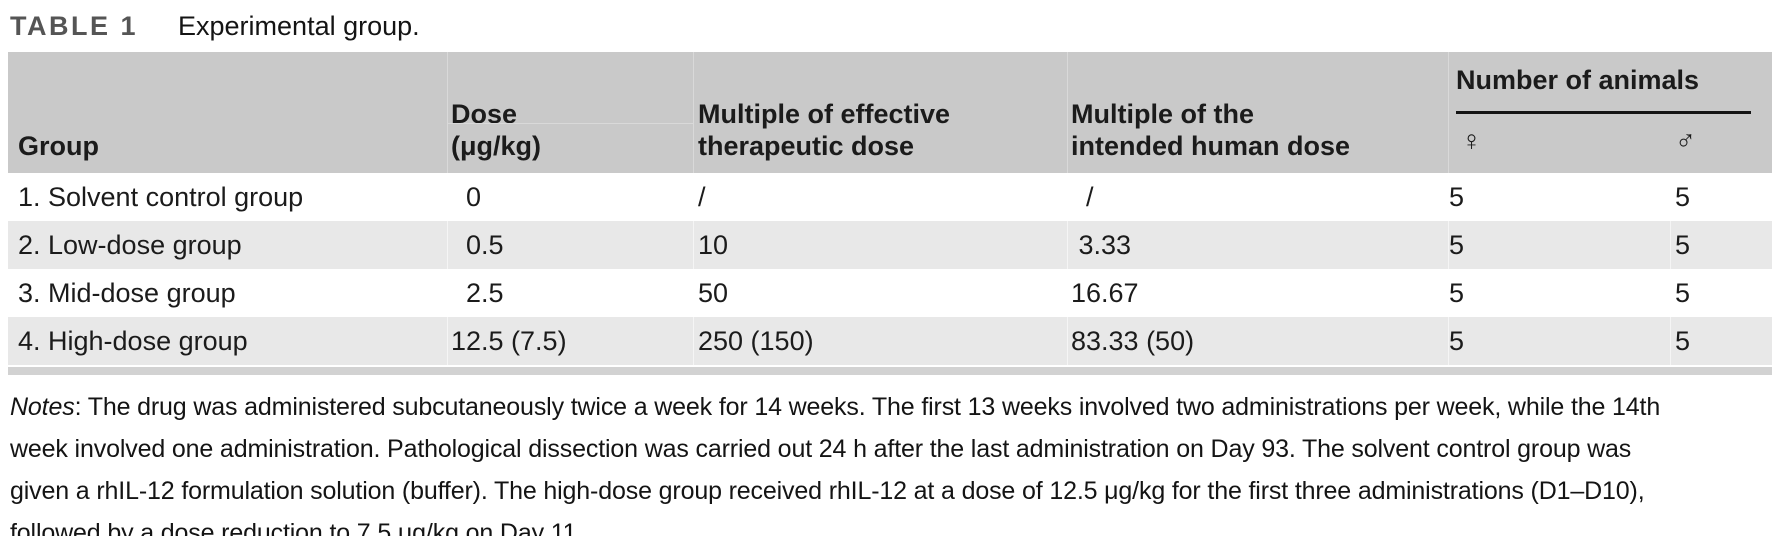  I want to click on notes-prefix: Notes, so click(42, 407).